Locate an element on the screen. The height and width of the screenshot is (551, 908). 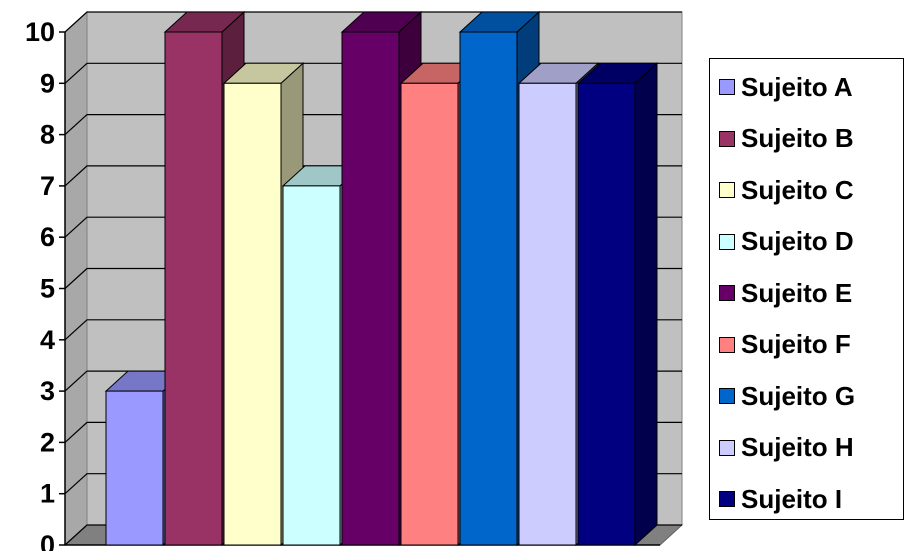
y-tick-label: 5 is located at coordinates (47, 289).